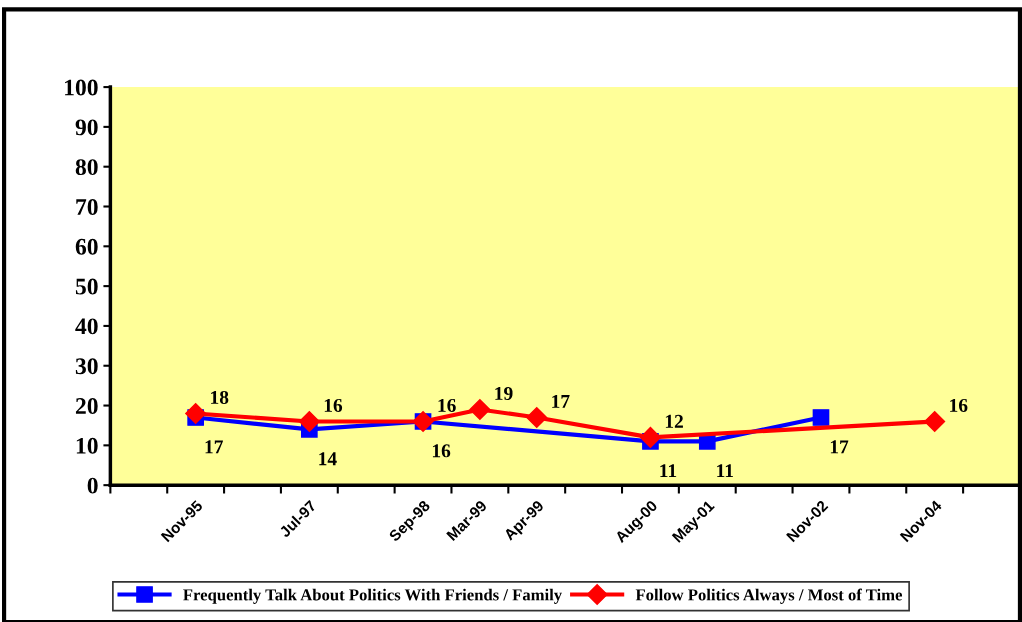  Describe the element at coordinates (769, 596) in the screenshot. I see `legend-label: Follow Politics Always / Most of Time` at that location.